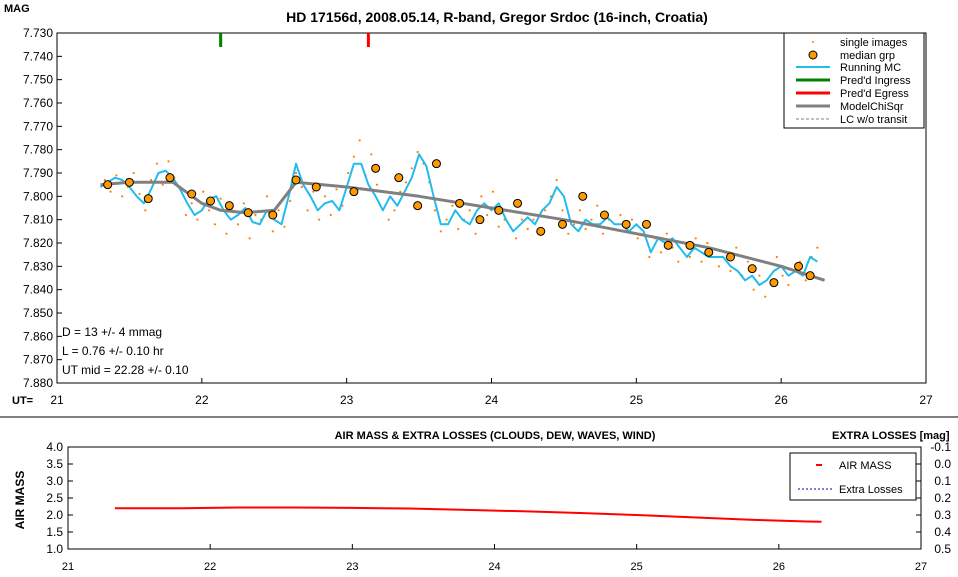  What do you see at coordinates (872, 107) in the screenshot?
I see `legend-model-label: ModelChiSqr` at bounding box center [872, 107].